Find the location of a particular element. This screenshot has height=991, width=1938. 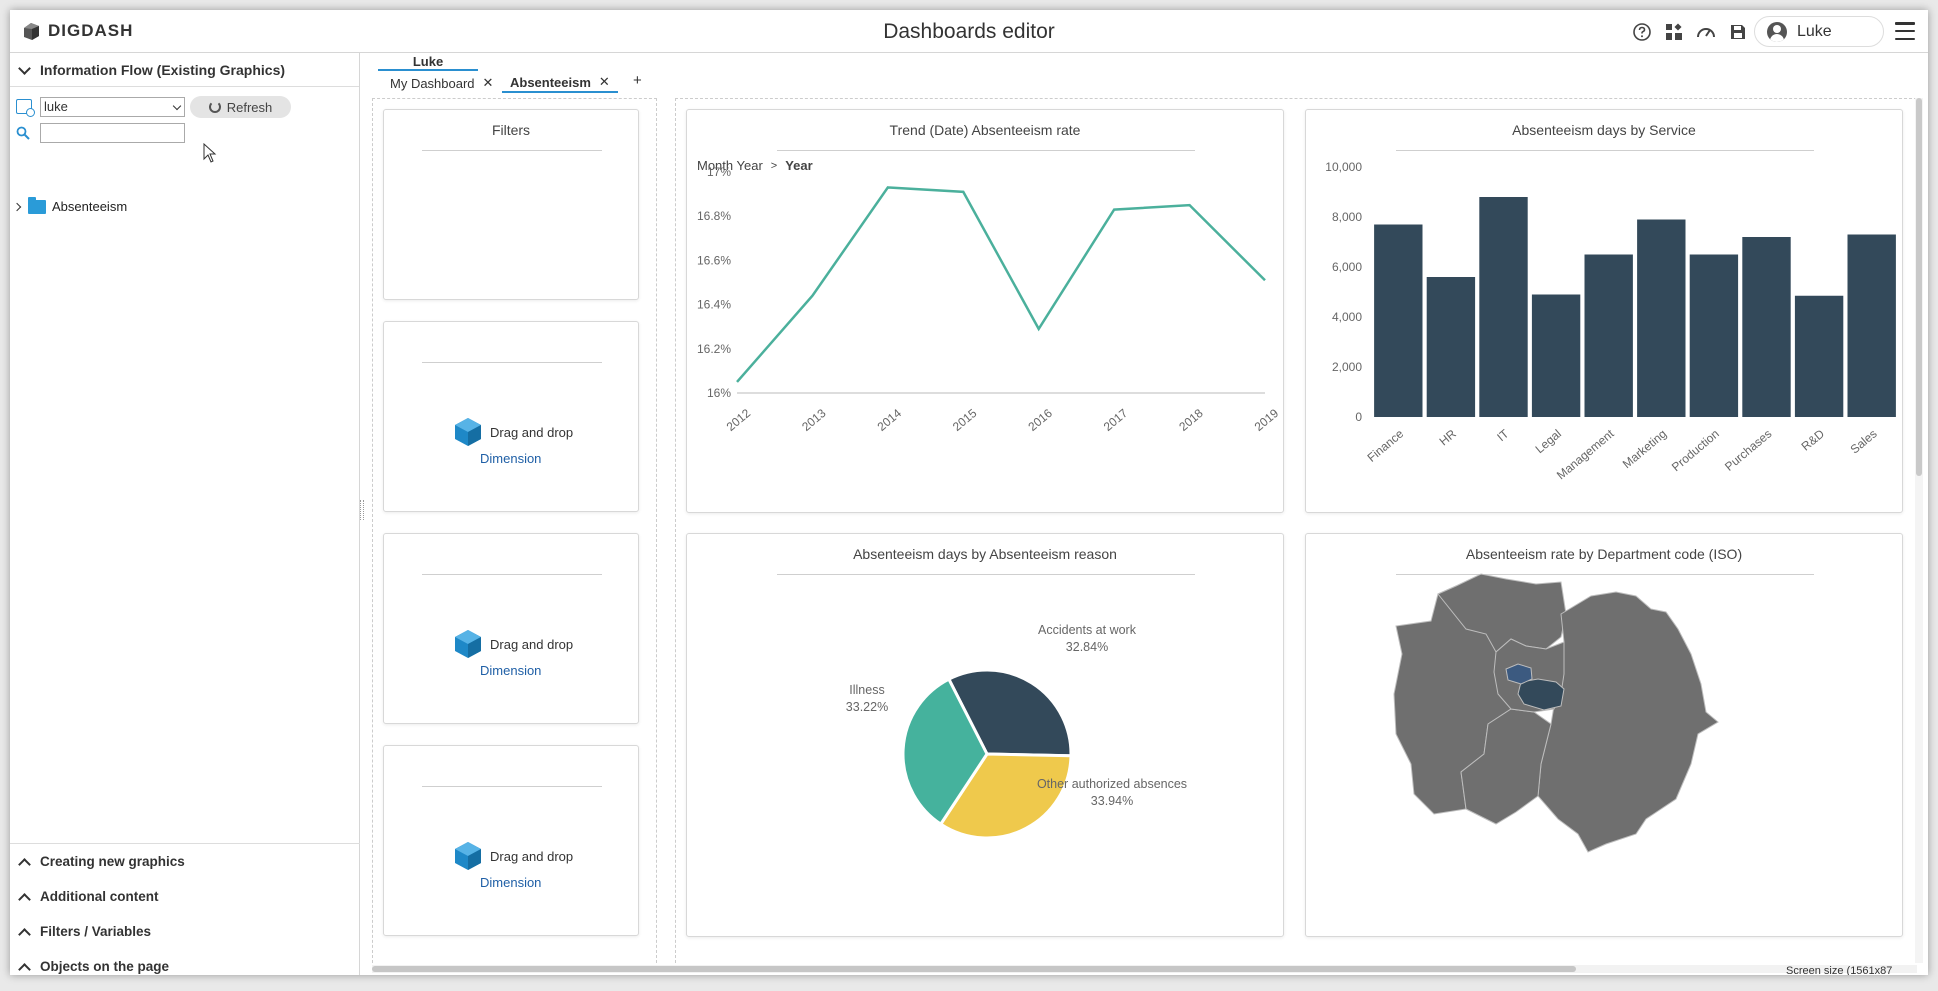

tab-absenteeism: Absenteeism ✕ is located at coordinates (560, 83).